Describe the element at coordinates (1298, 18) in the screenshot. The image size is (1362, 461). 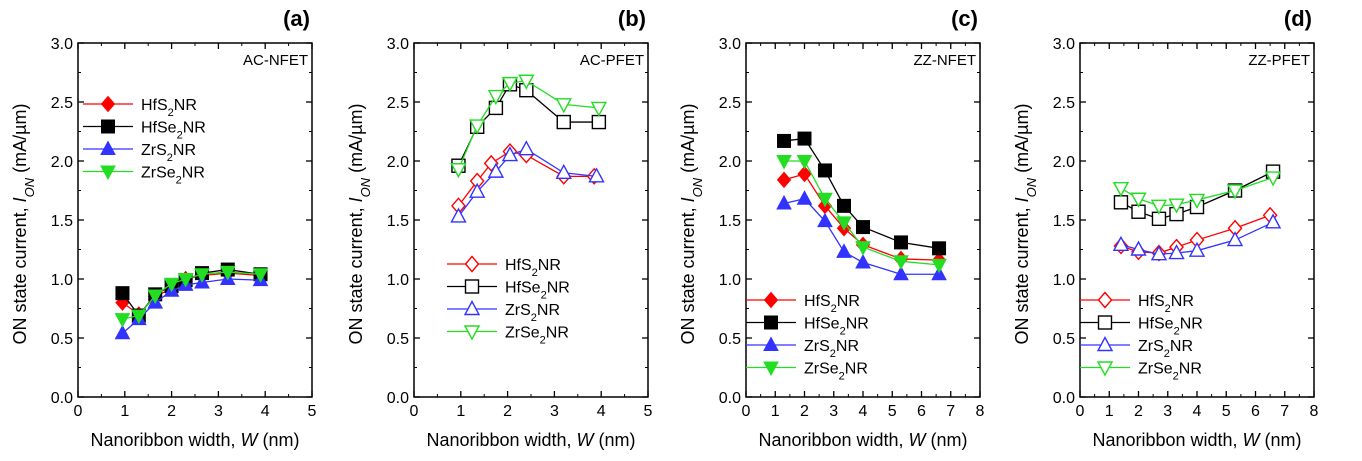
I see `panel-label: (d)` at that location.